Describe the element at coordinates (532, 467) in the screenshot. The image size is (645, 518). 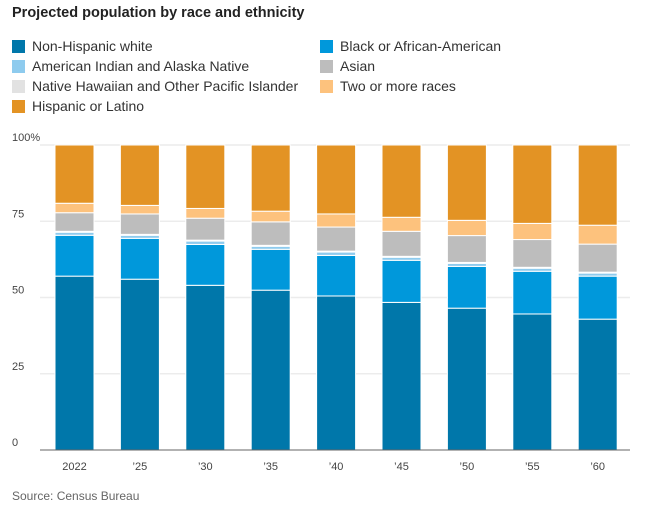
I see `x-tick-label: ’55` at that location.